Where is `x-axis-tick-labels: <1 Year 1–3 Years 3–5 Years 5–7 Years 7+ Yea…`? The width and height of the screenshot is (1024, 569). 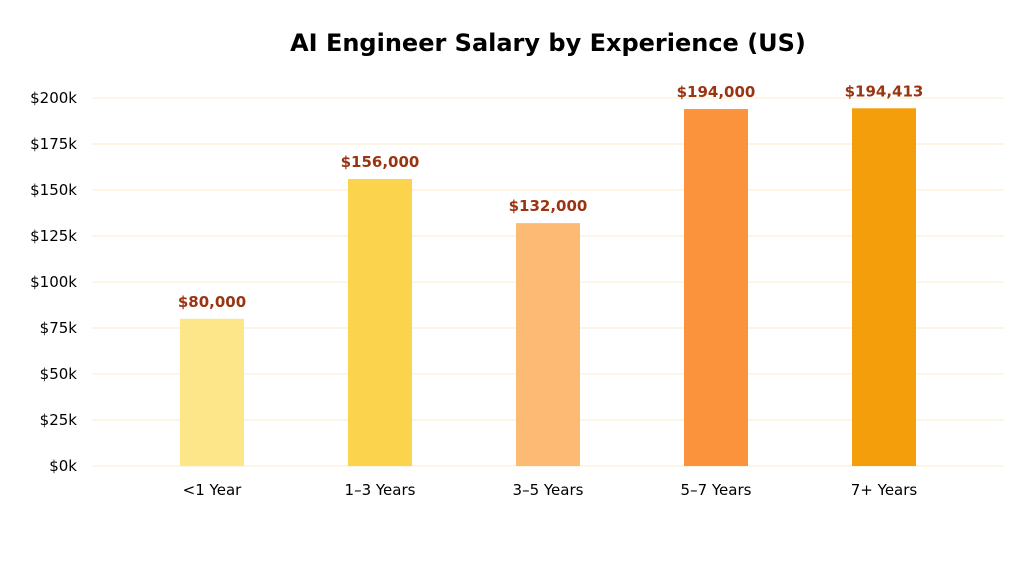 x-axis-tick-labels: <1 Year 1–3 Years 3–5 Years 5–7 Years 7+ Yea… is located at coordinates (550, 490).